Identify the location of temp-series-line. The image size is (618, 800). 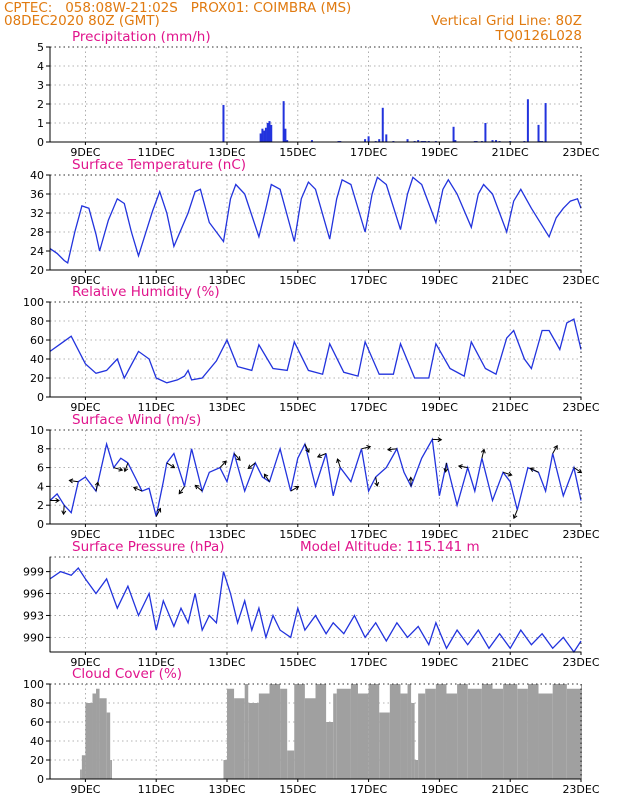
(315, 220).